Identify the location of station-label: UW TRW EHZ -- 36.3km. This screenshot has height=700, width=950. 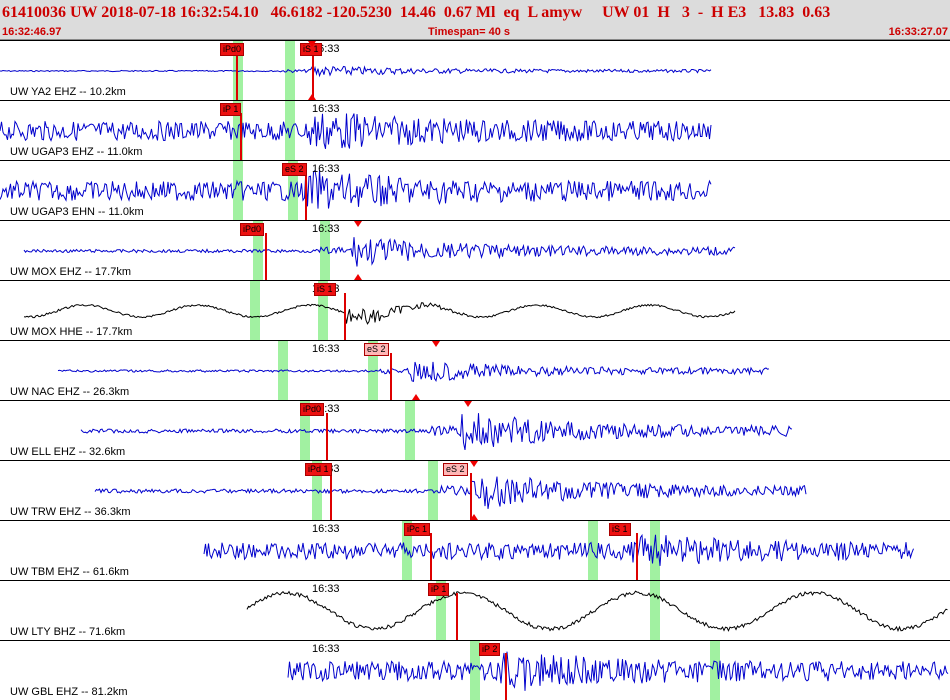
(70, 512).